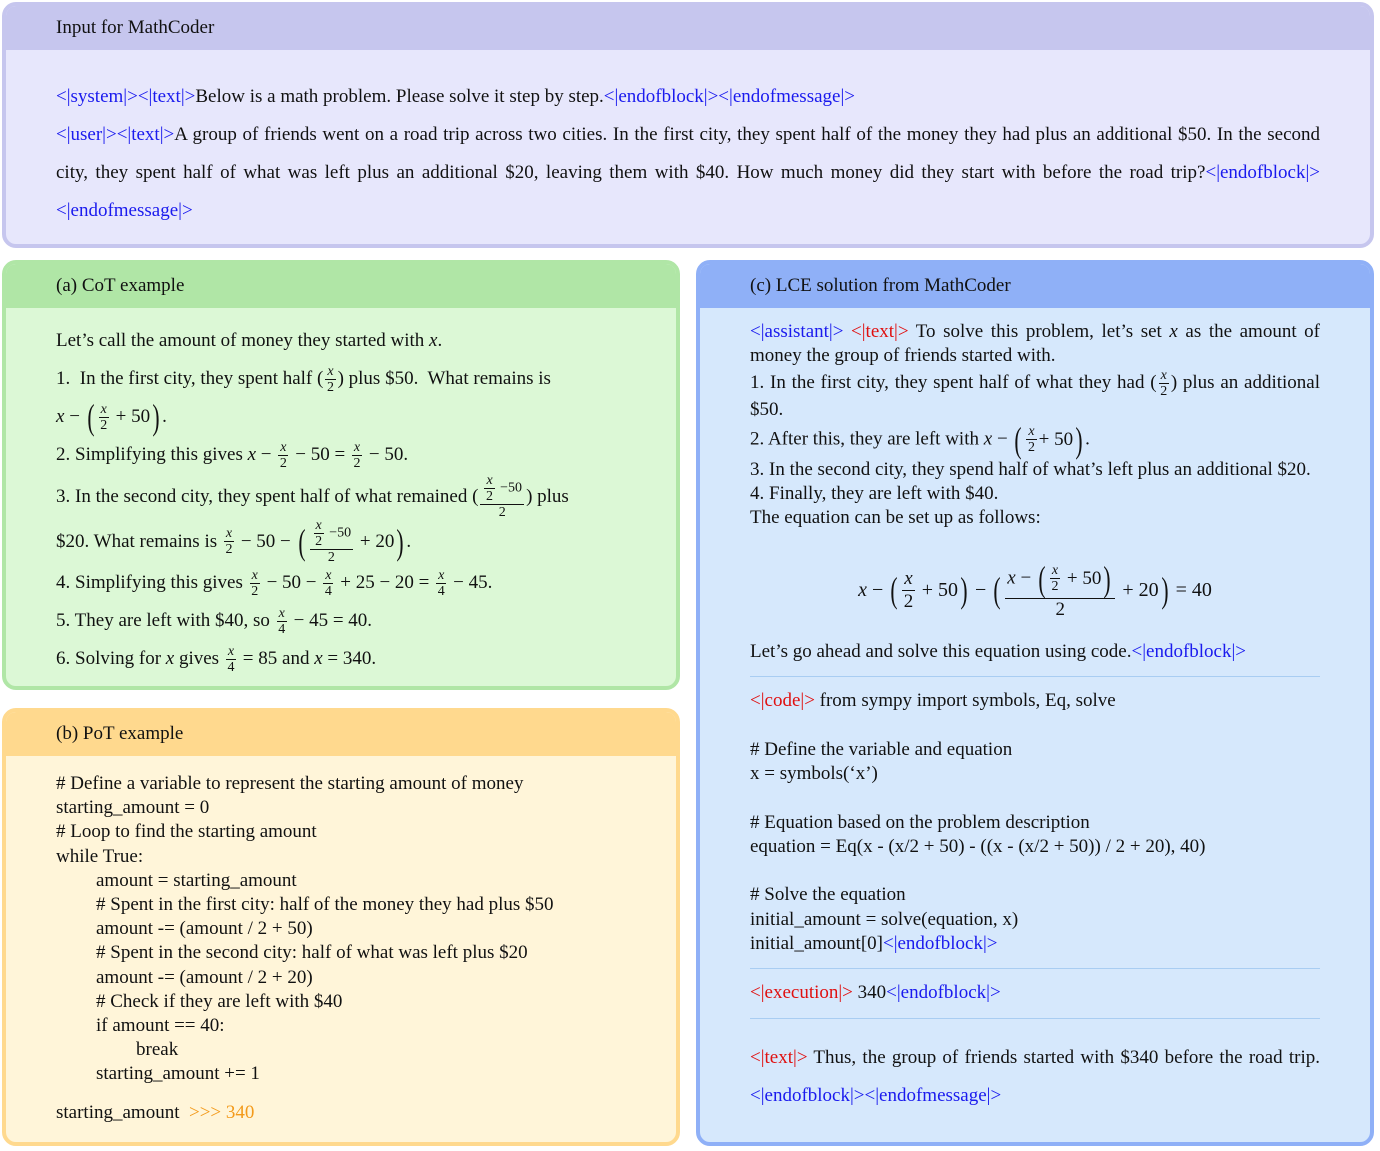  What do you see at coordinates (100, 856) in the screenshot?
I see `code-line: while True:` at bounding box center [100, 856].